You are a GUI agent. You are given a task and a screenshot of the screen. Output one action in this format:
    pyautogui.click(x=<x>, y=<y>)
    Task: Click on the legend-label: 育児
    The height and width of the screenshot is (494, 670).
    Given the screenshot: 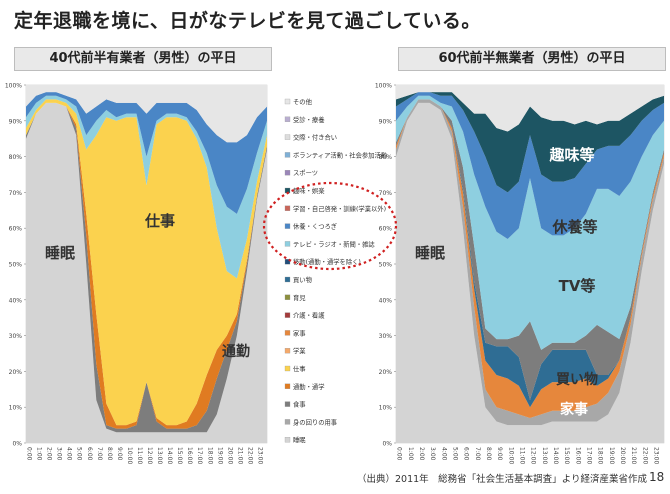 What is the action you would take?
    pyautogui.click(x=299, y=297)
    